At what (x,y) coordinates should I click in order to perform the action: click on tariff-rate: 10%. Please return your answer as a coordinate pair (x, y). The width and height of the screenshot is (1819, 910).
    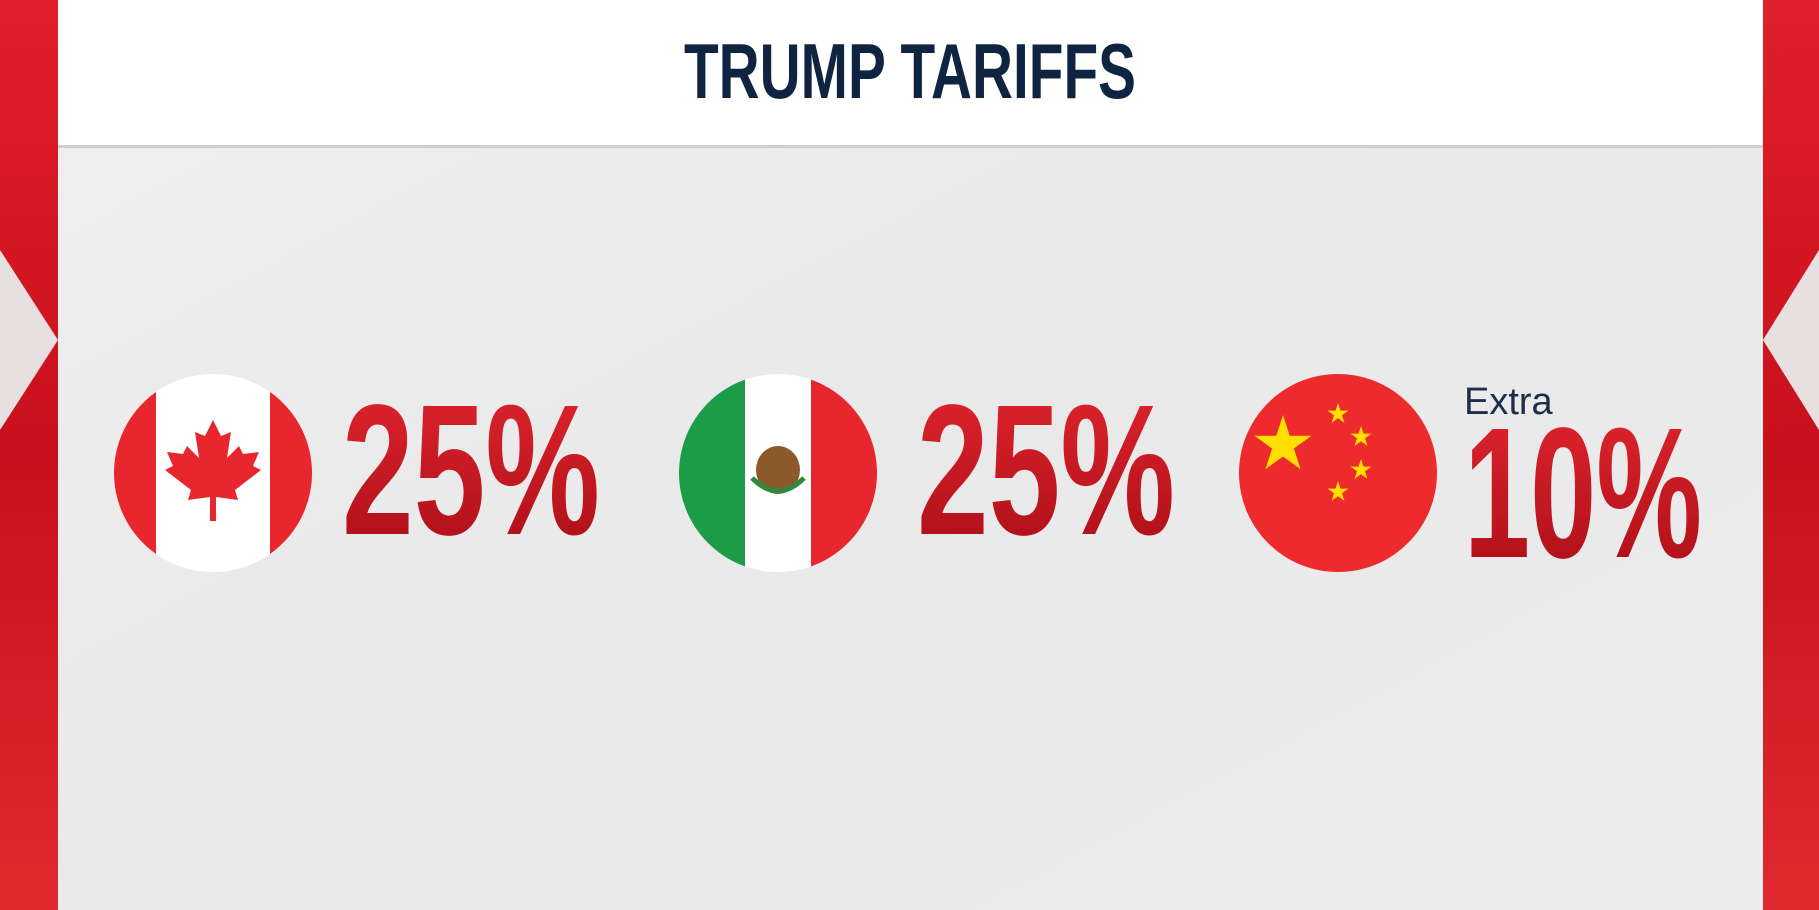
    Looking at the image, I should click on (1583, 493).